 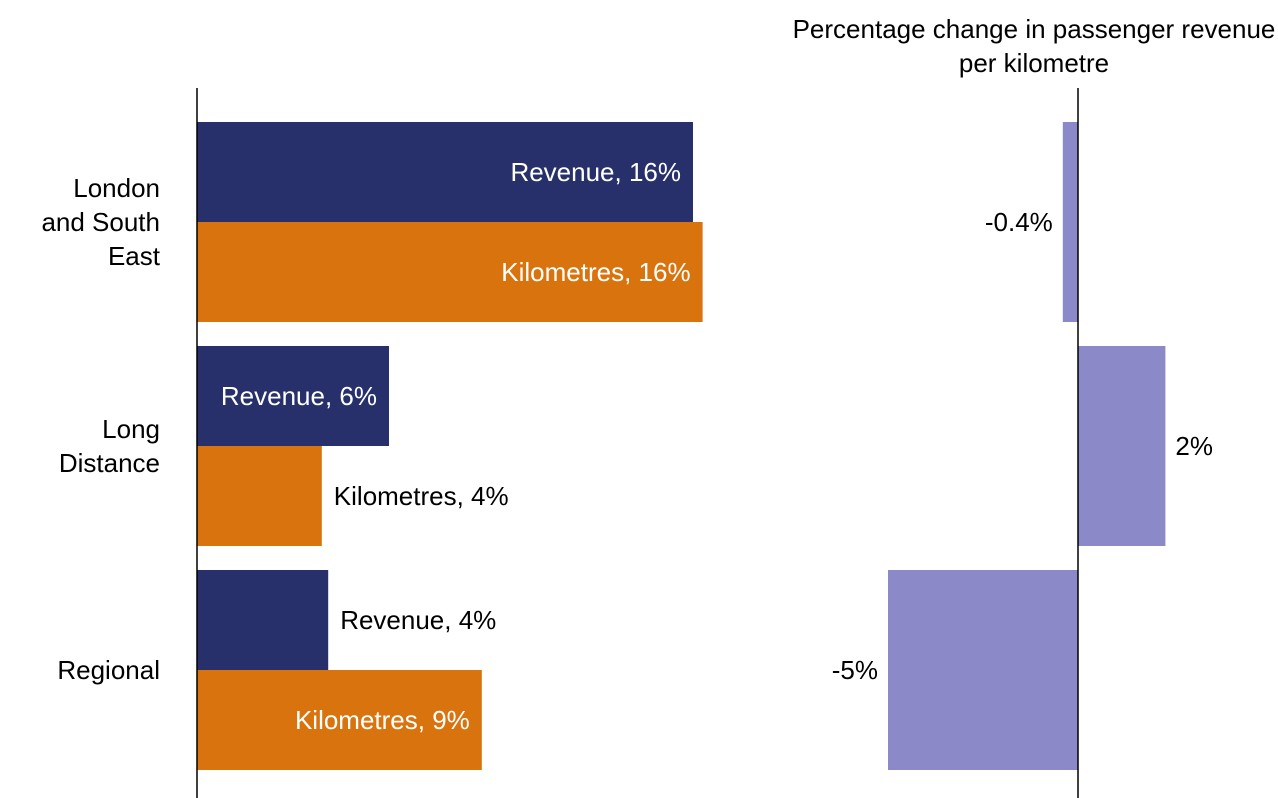 What do you see at coordinates (100, 222) in the screenshot?
I see `category-label: London and South East` at bounding box center [100, 222].